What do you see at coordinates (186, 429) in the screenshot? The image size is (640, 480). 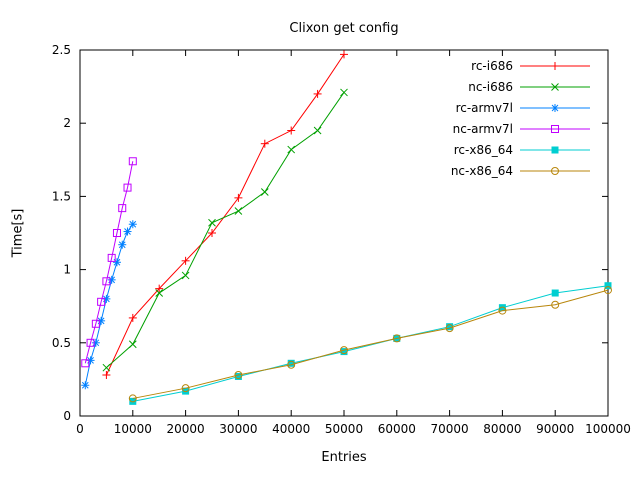 I see `x-tick-label: 20000` at bounding box center [186, 429].